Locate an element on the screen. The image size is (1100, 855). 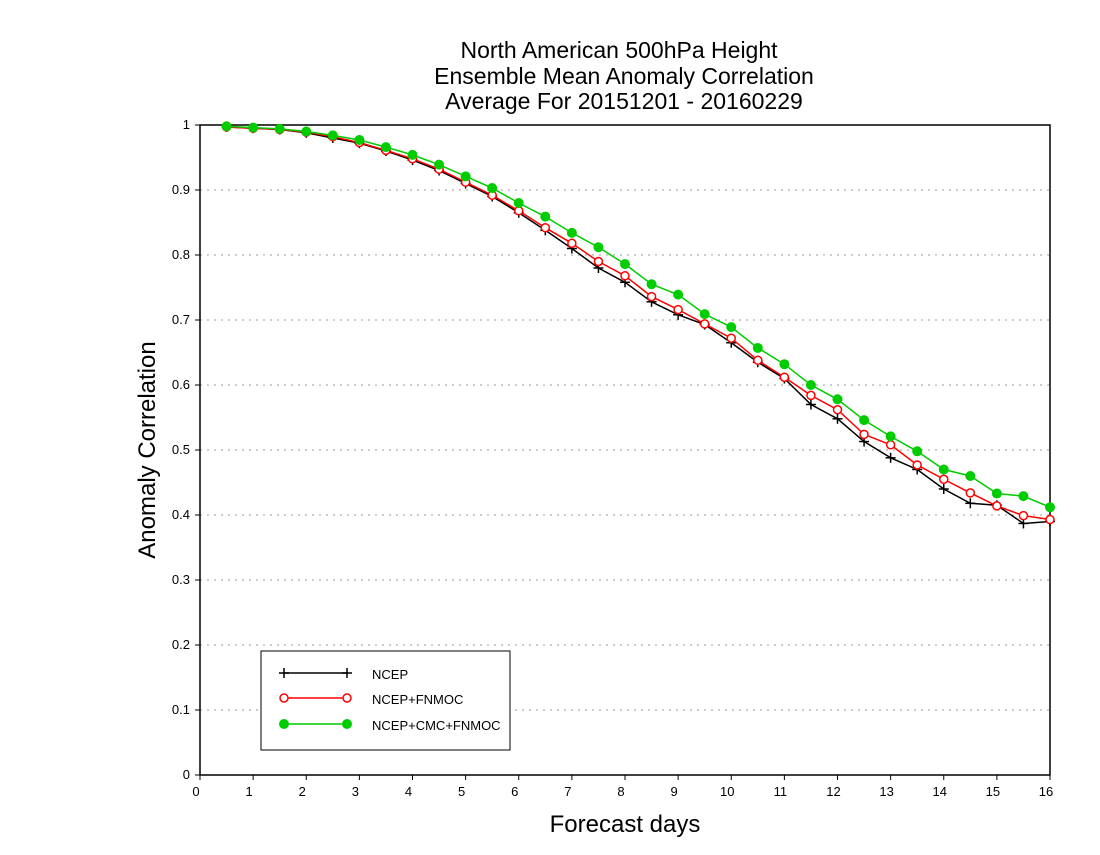
x-tick-label: 1 is located at coordinates (249, 791).